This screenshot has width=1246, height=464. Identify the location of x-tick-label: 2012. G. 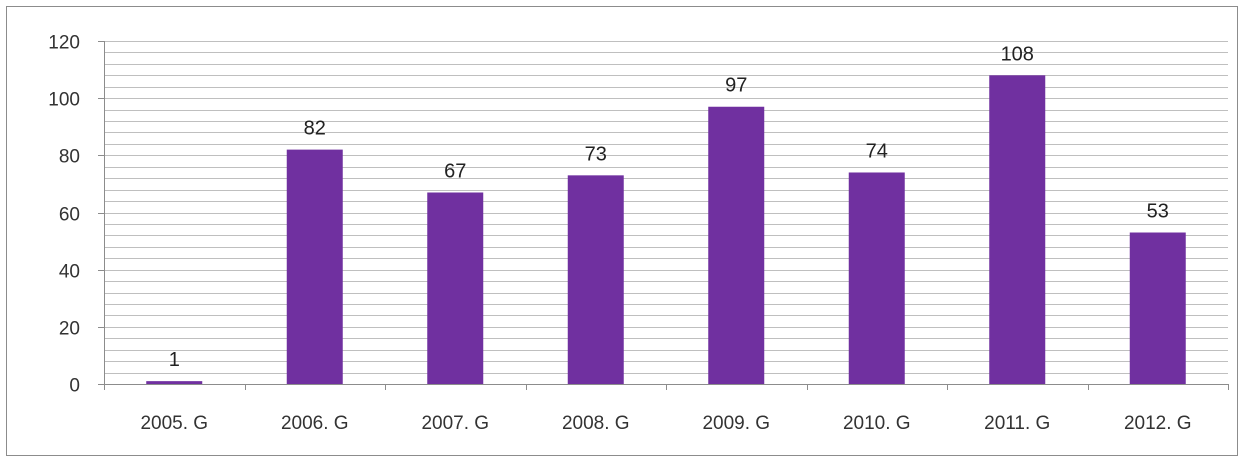
(1158, 423).